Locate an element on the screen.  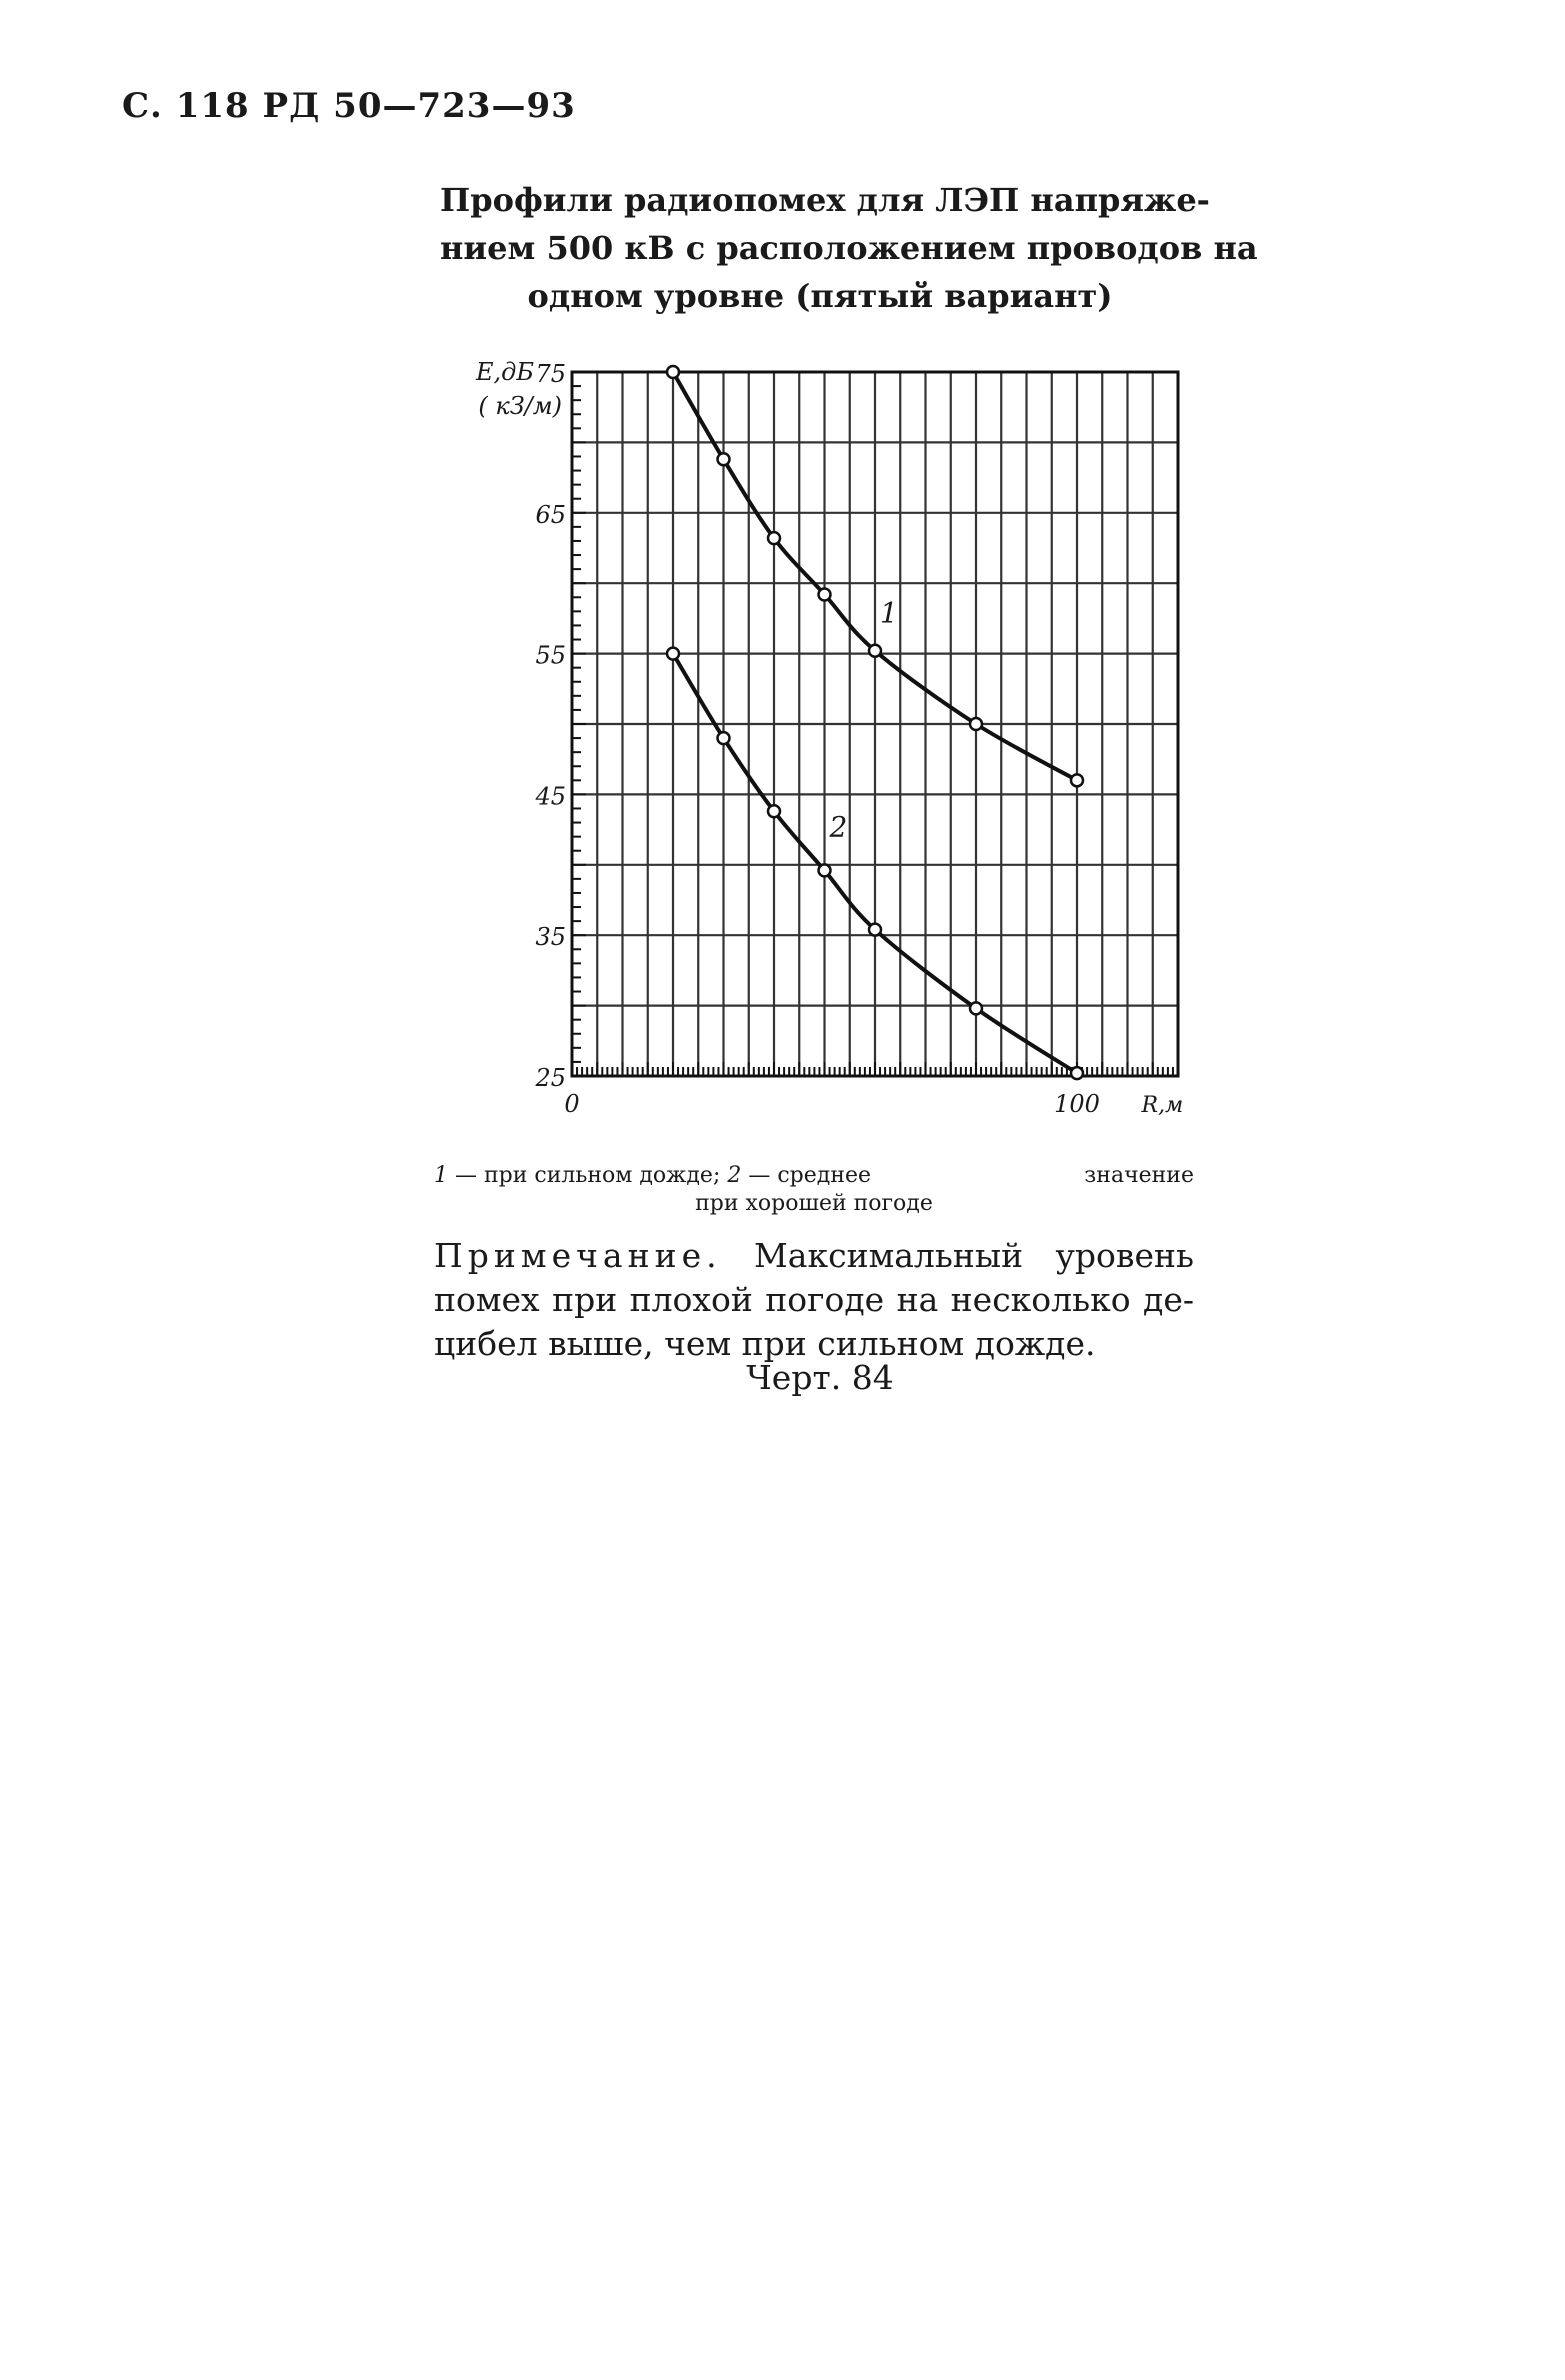
page-header: С. 118 РД 50—723—93 is located at coordinates (349, 106).